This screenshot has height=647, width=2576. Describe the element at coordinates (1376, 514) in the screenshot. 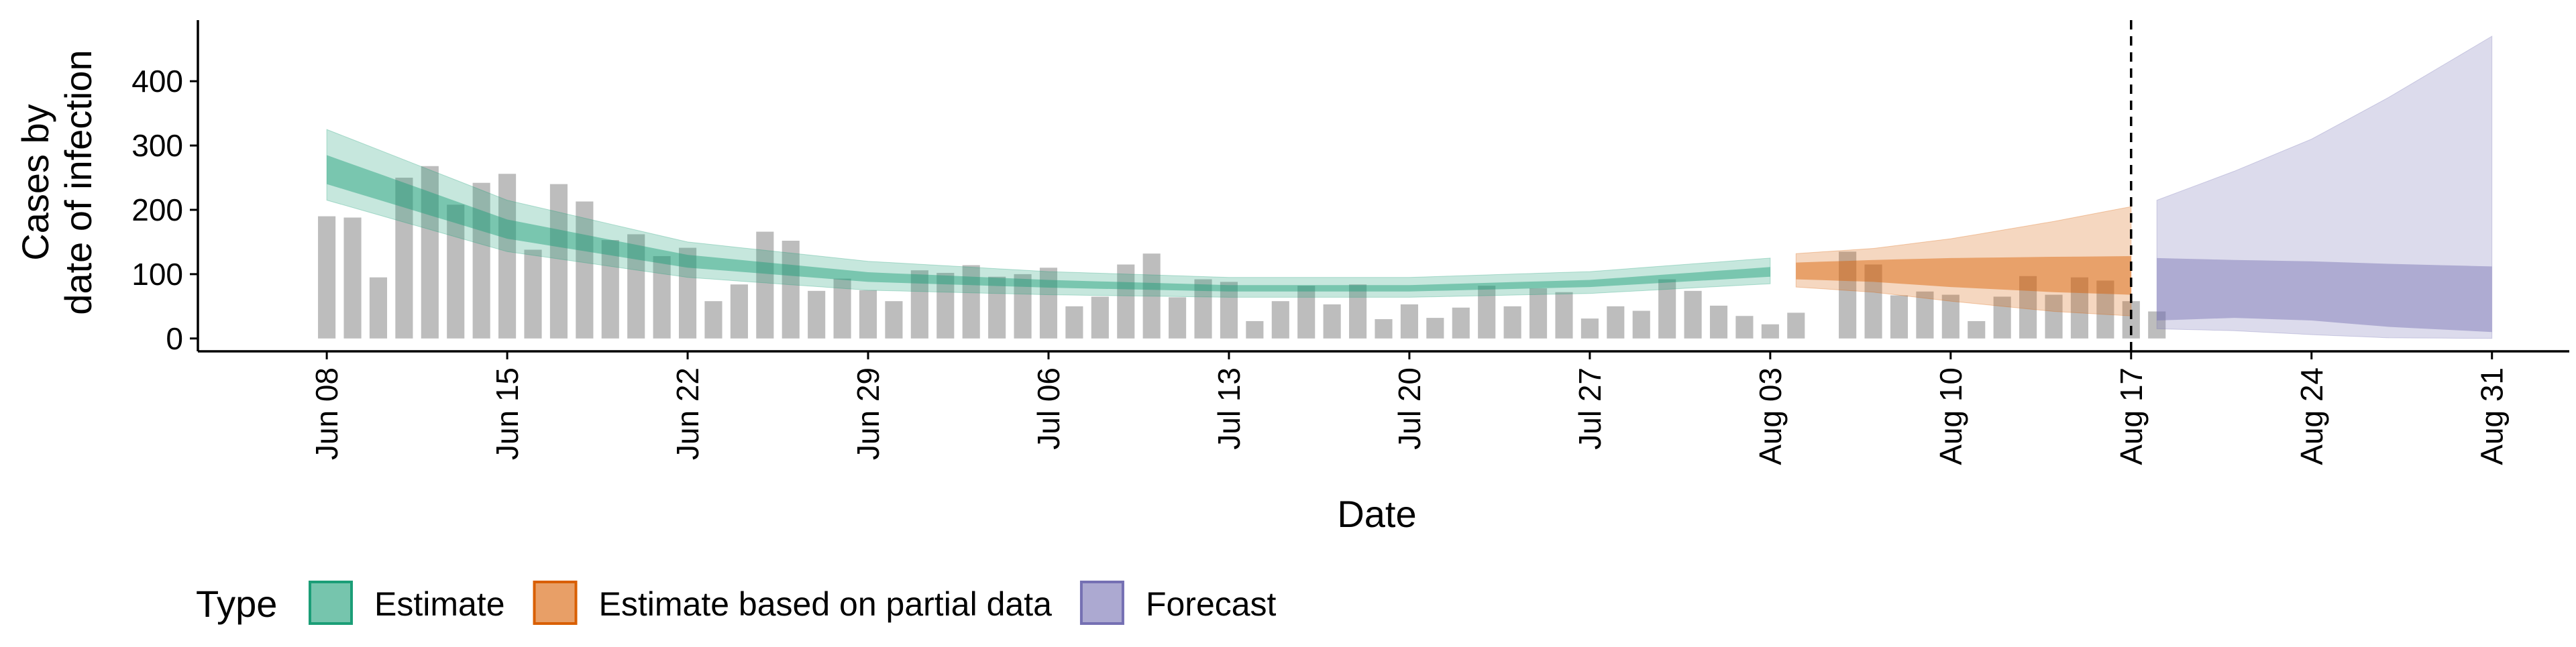

I see `x-axis-title: Date` at that location.